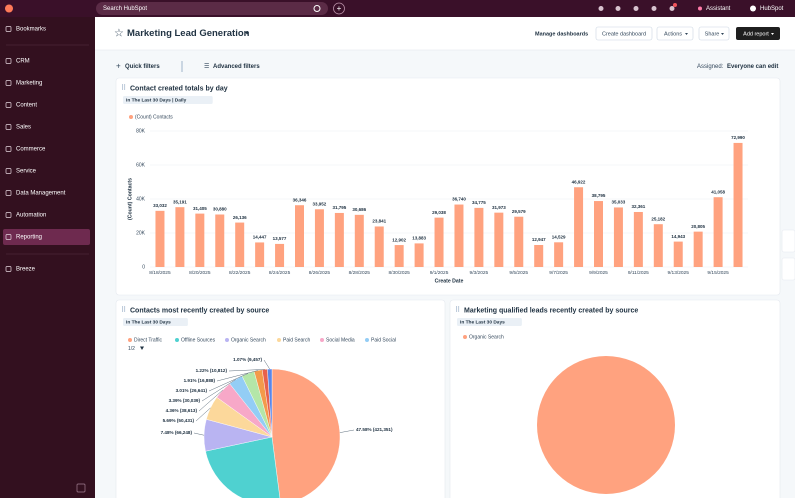  What do you see at coordinates (81, 488) in the screenshot?
I see `collapse-button` at bounding box center [81, 488].